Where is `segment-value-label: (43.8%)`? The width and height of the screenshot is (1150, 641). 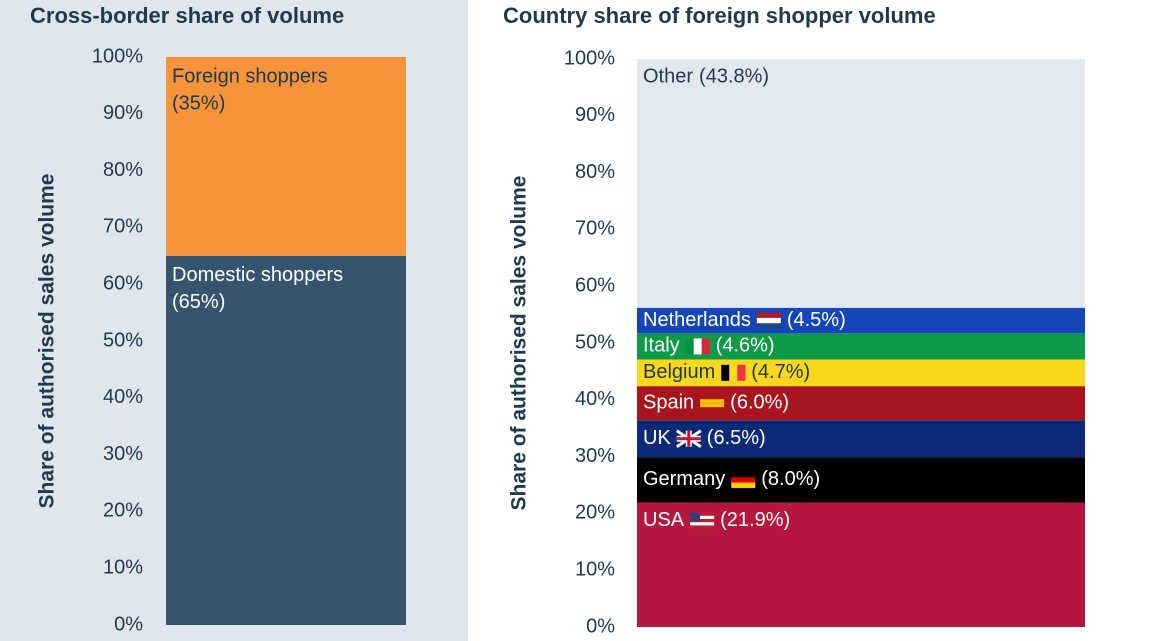 segment-value-label: (43.8%) is located at coordinates (734, 76).